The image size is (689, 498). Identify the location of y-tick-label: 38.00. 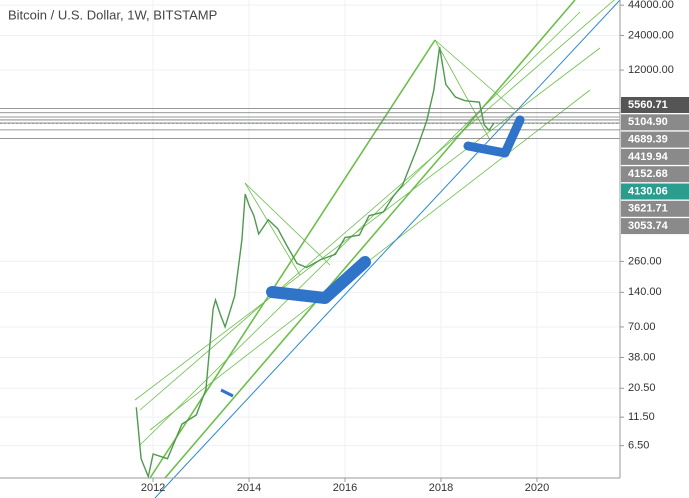
(642, 357).